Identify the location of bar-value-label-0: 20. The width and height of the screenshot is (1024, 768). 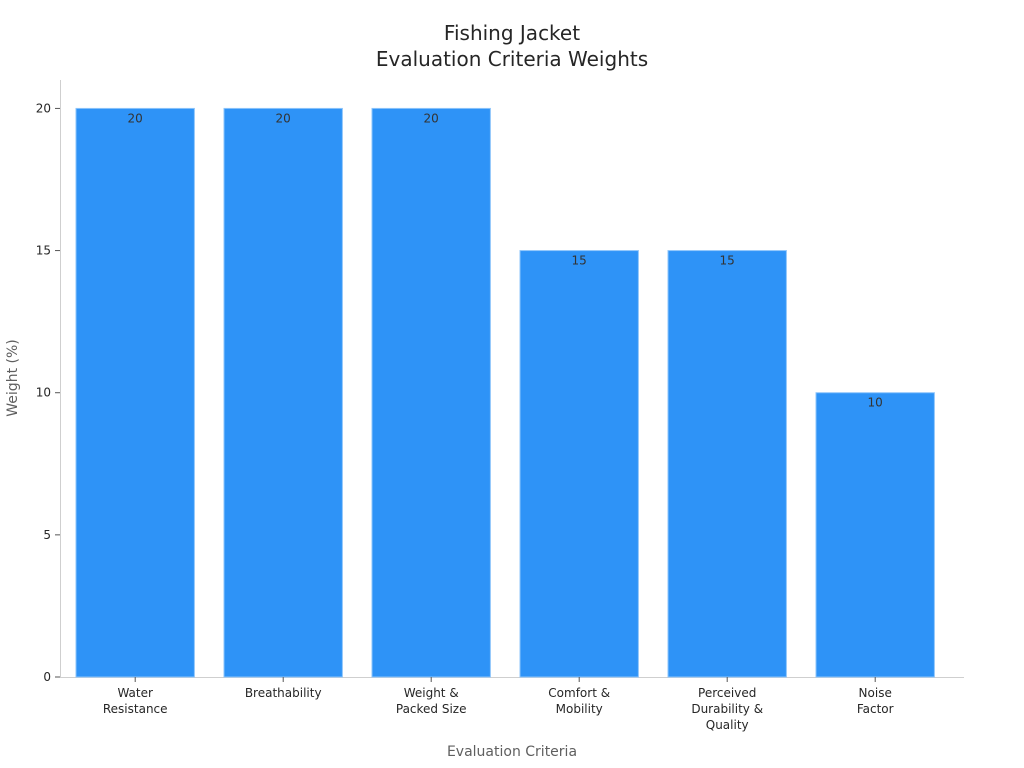
(135, 118).